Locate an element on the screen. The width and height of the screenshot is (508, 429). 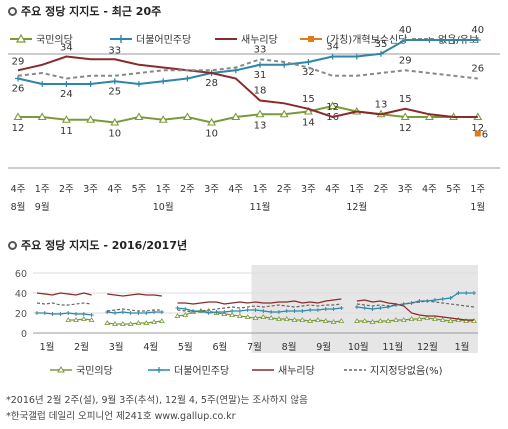
x-tick-month: 11월 is located at coordinates (392, 347).